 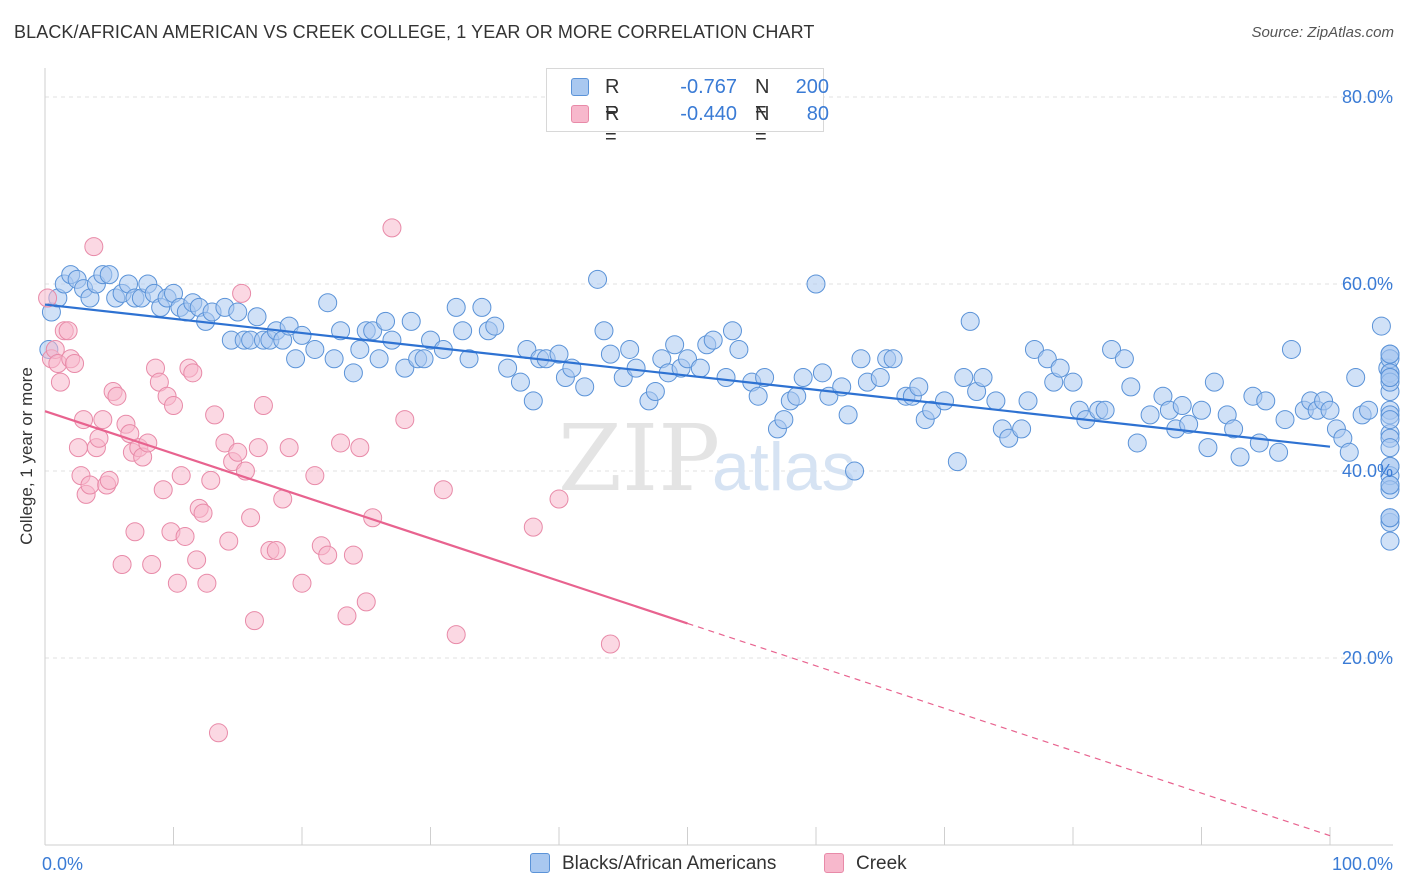 What do you see at coordinates (1367, 97) in the screenshot?
I see `y-tick-label: 80.0%` at bounding box center [1367, 97].